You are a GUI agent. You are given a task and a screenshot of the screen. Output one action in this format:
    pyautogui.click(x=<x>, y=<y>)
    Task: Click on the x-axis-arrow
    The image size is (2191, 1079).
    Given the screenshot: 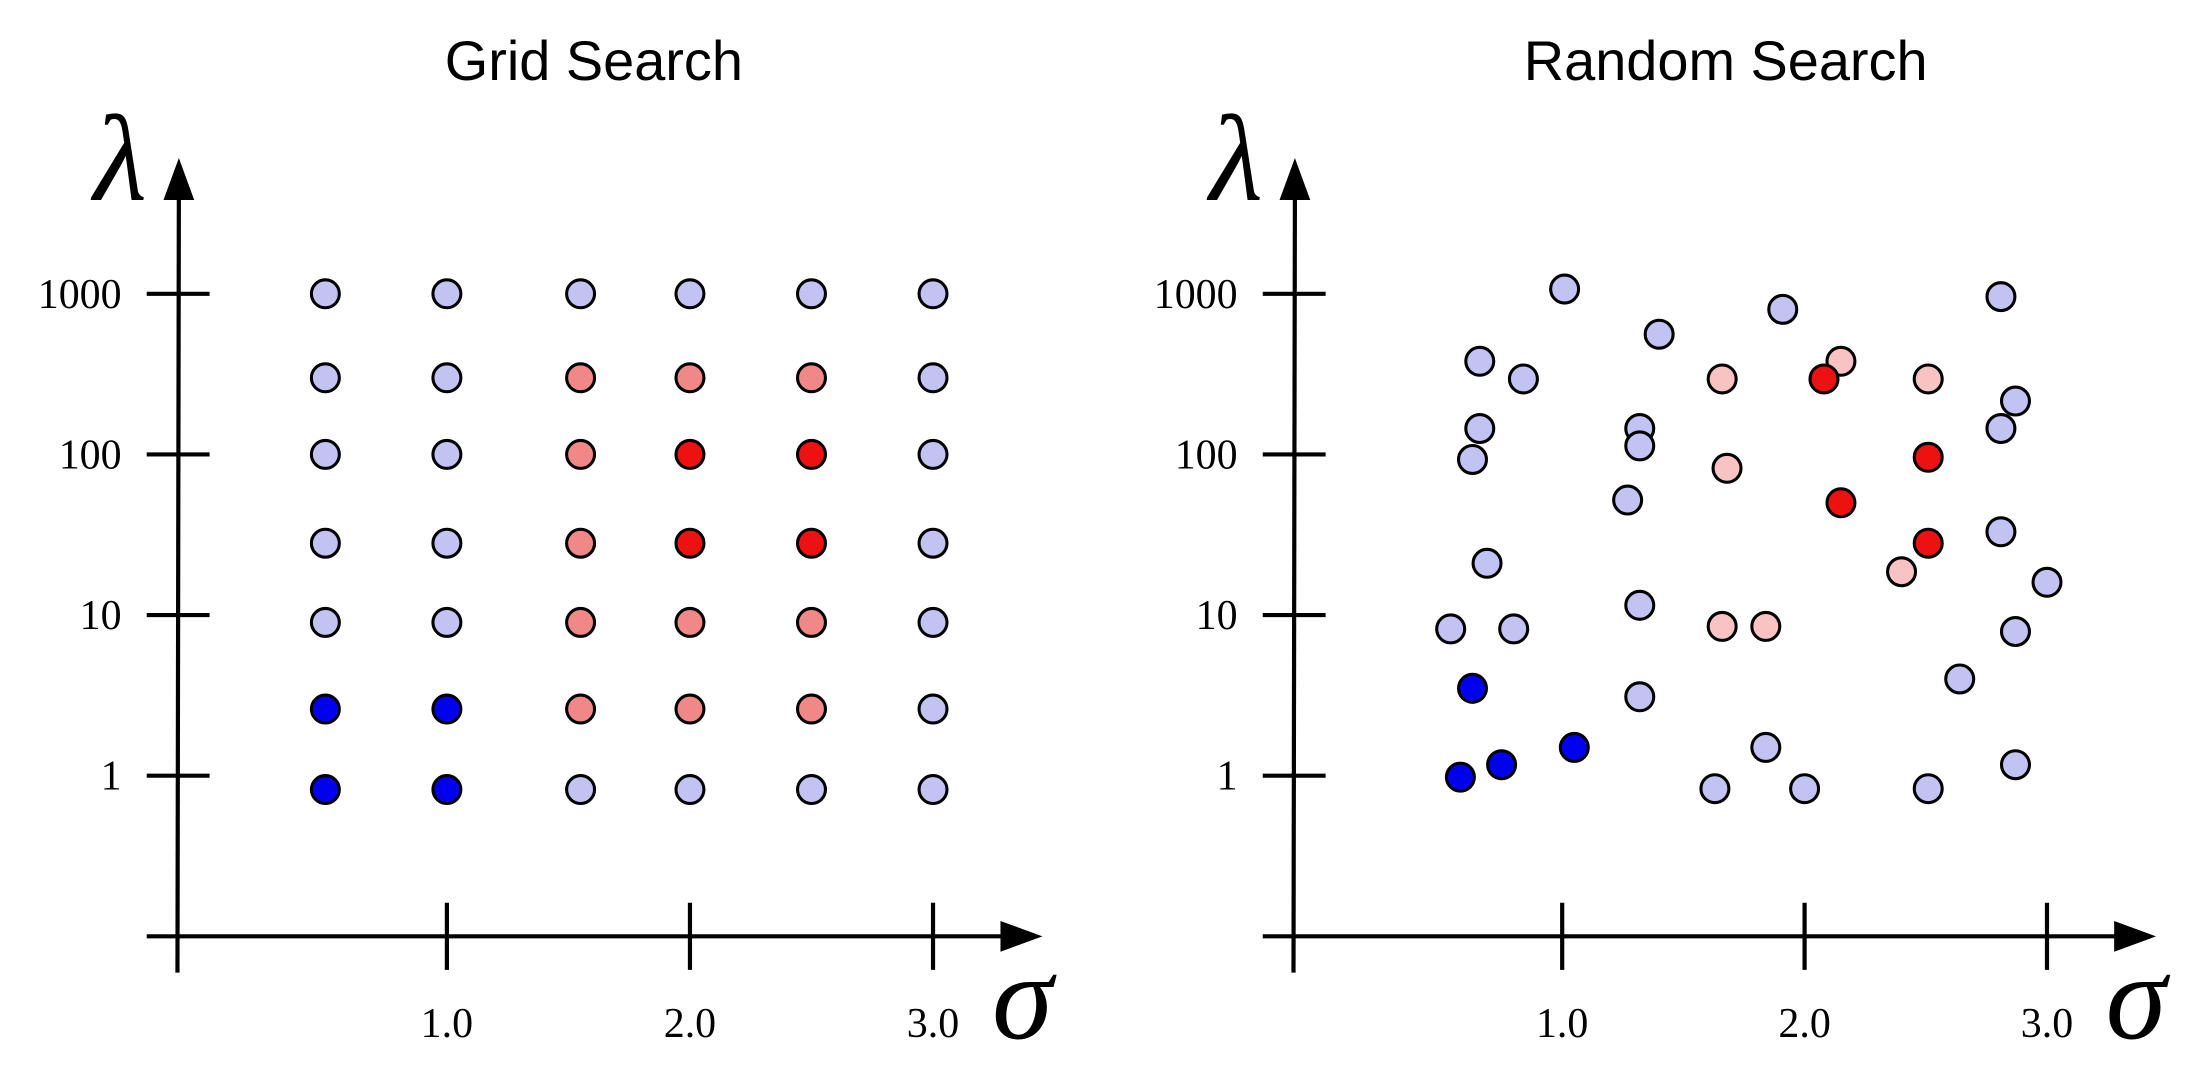 What is the action you would take?
    pyautogui.click(x=2135, y=936)
    